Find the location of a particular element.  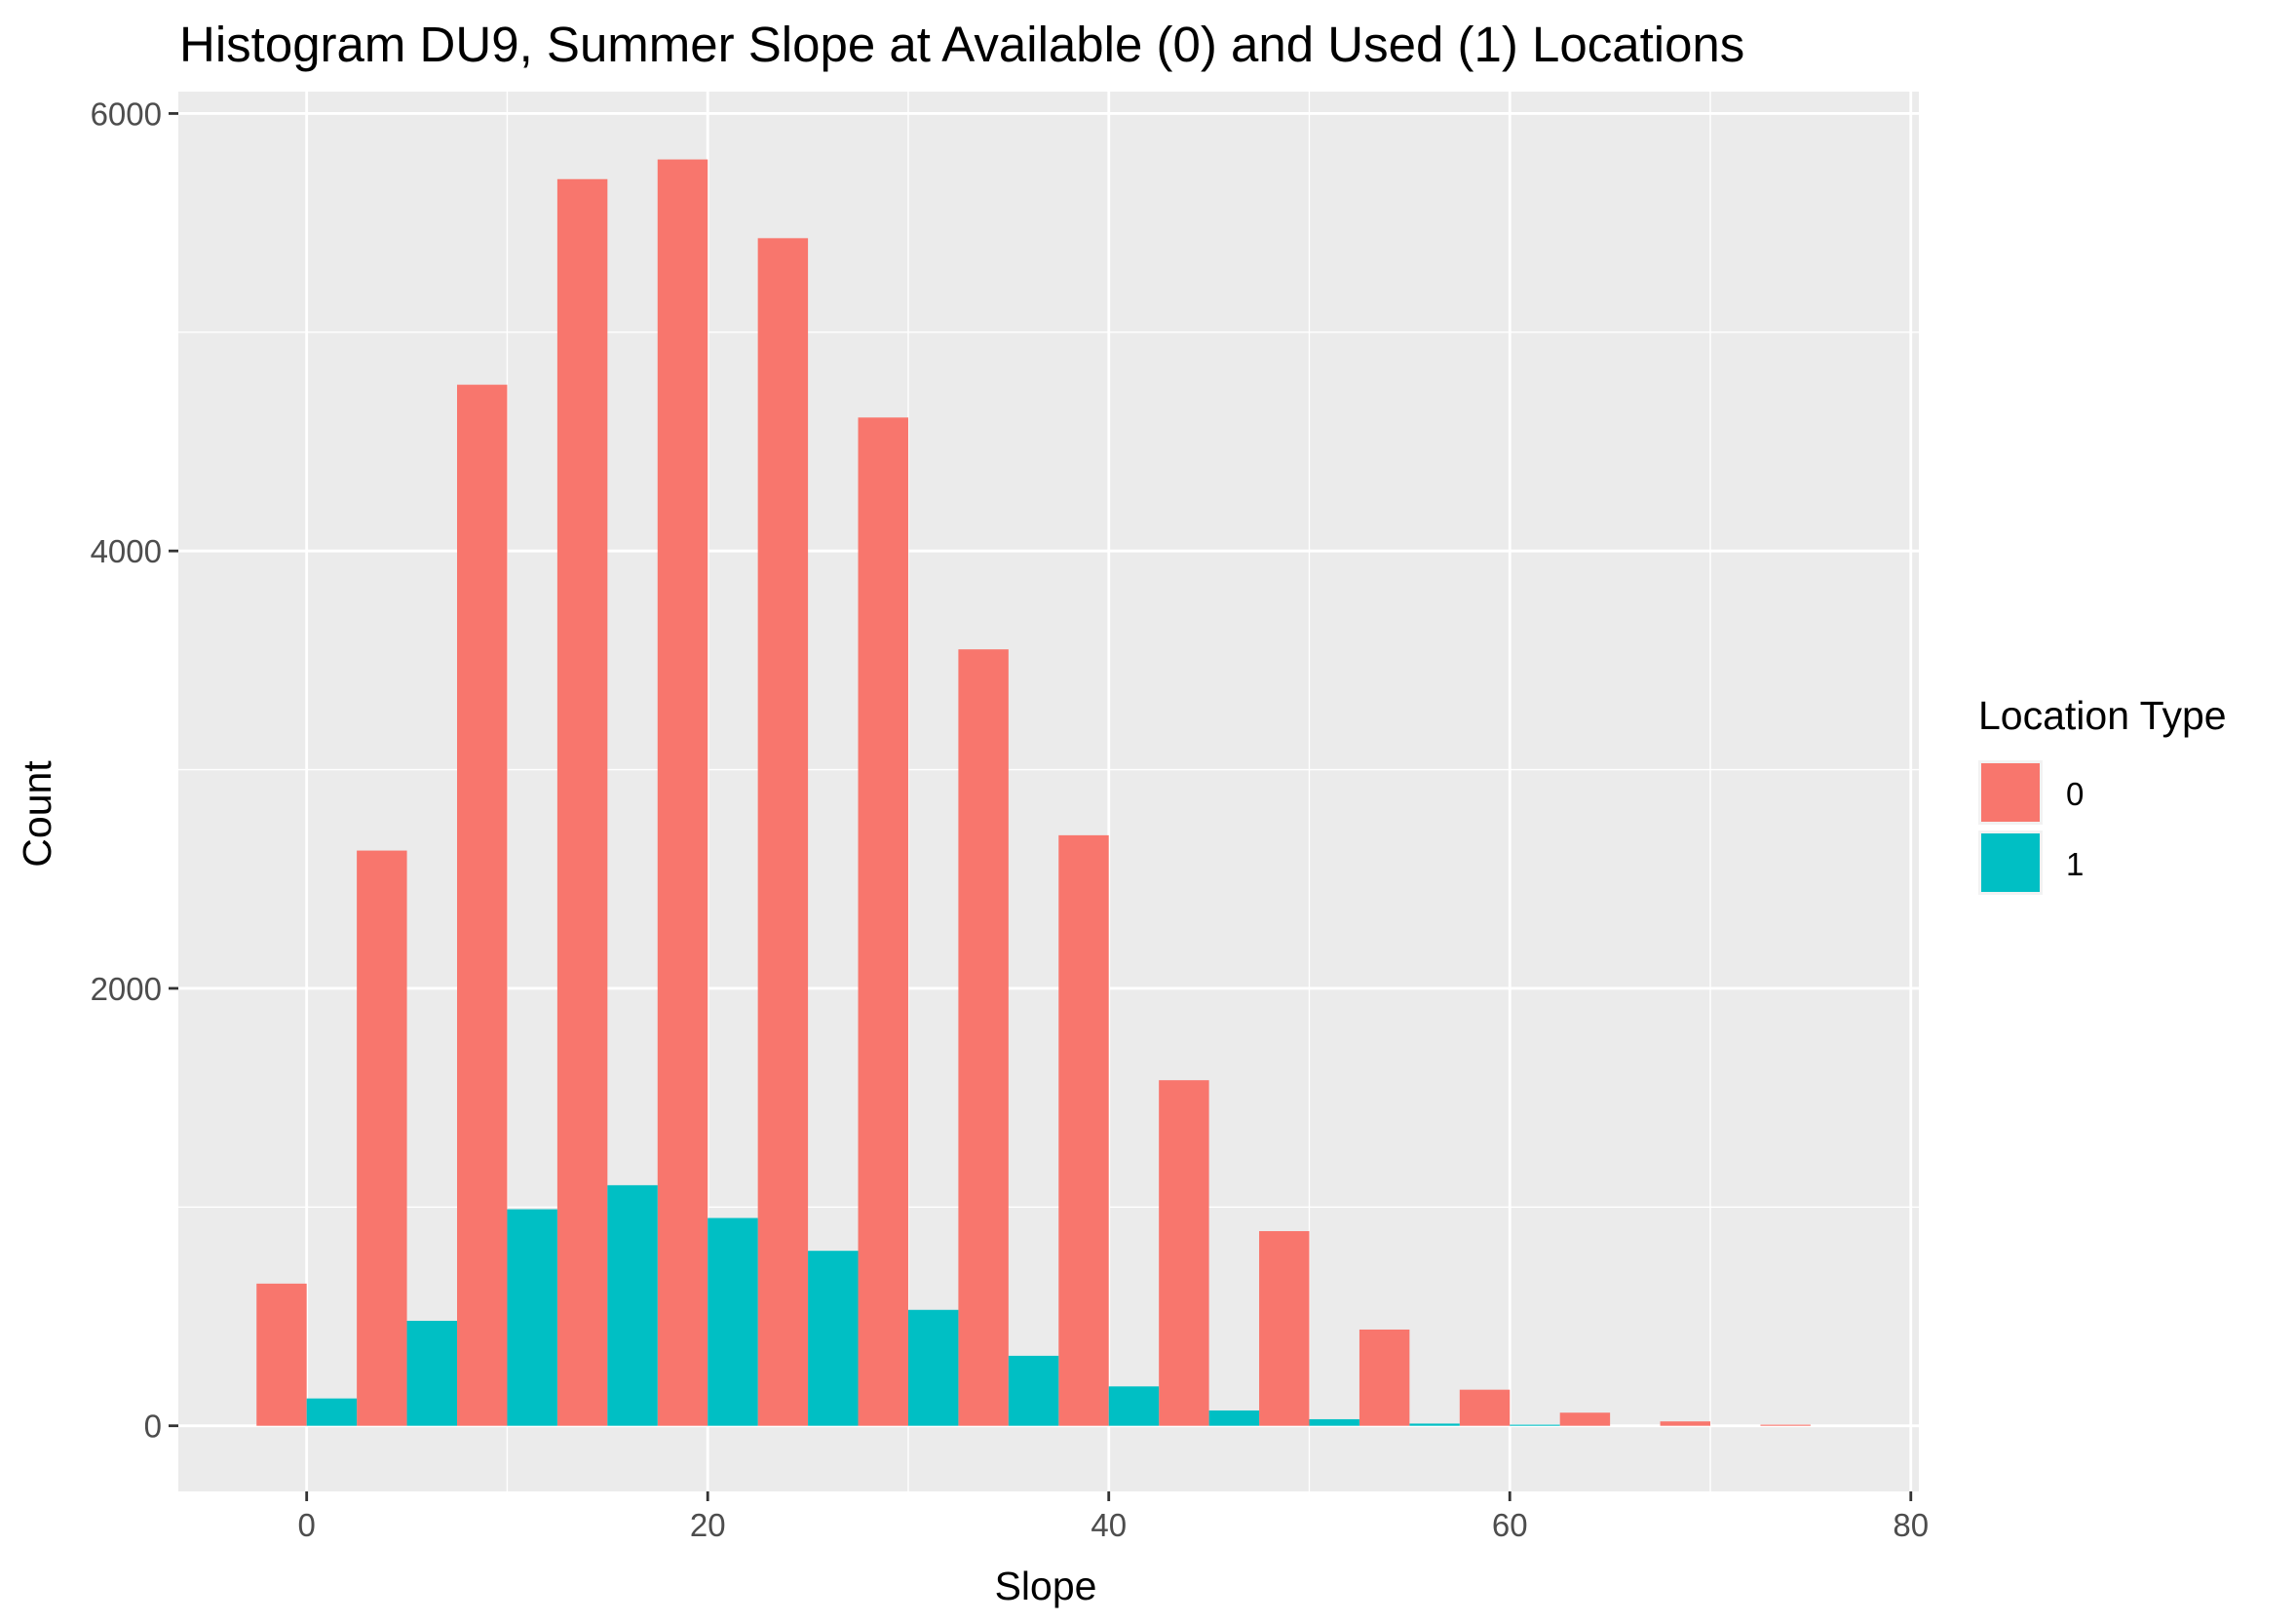

y-axis: 0 2000 4000 6000 is located at coordinates (134, 771).